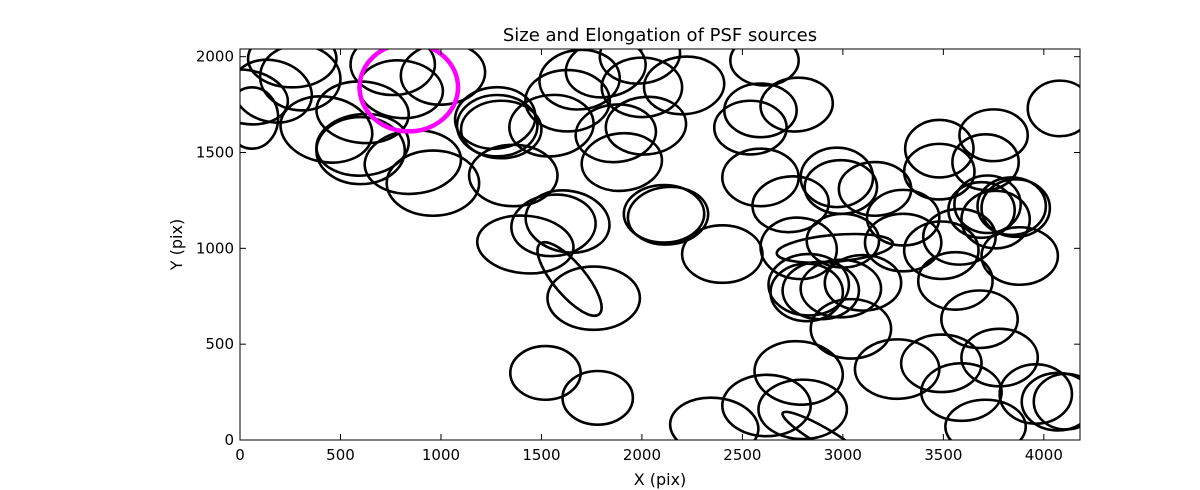 This screenshot has width=1200, height=490. I want to click on y-tick-label: 500, so click(219, 344).